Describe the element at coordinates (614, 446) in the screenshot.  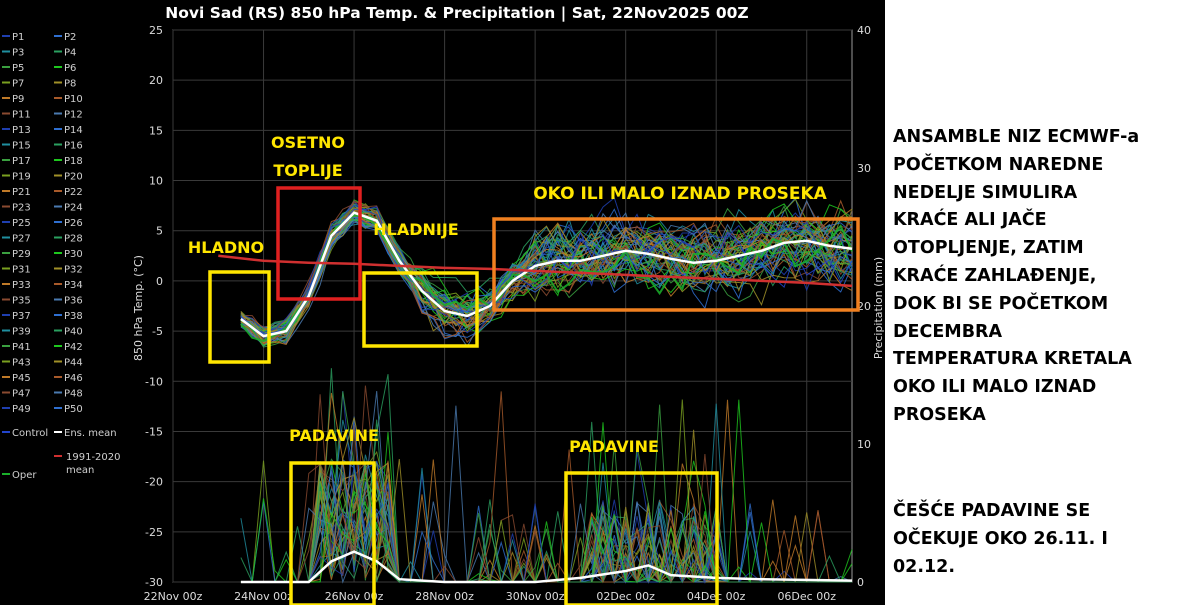
I see `annotation-label-padavine2: PADAVINE` at that location.